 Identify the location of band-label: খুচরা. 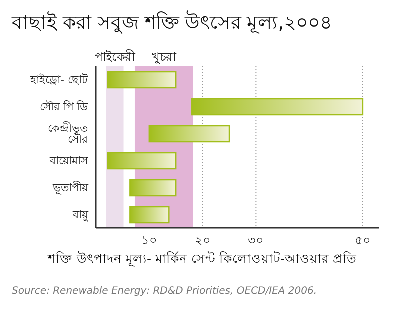
(165, 57).